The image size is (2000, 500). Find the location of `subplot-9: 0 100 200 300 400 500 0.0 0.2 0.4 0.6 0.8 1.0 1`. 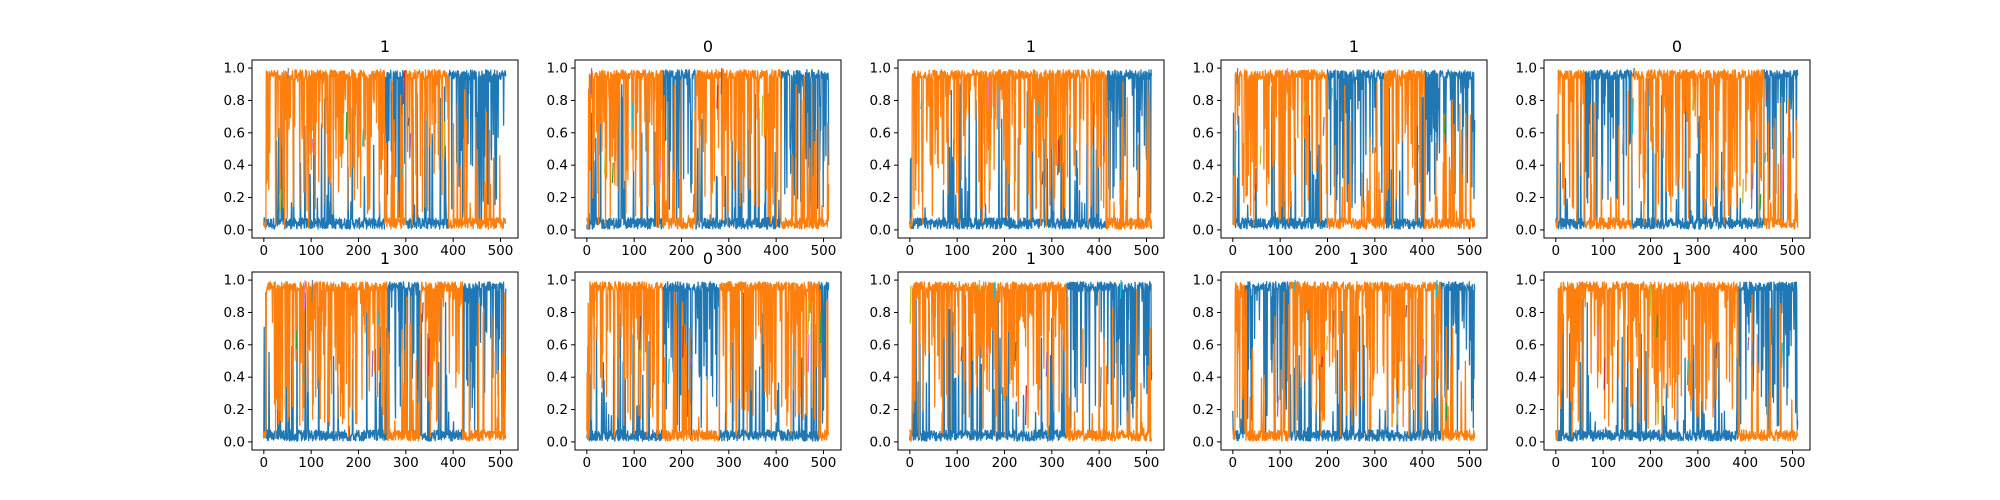

subplot-9: 0 100 200 300 400 500 0.0 0.2 0.4 0.6 0.8 1.0 1 is located at coordinates (1340, 360).